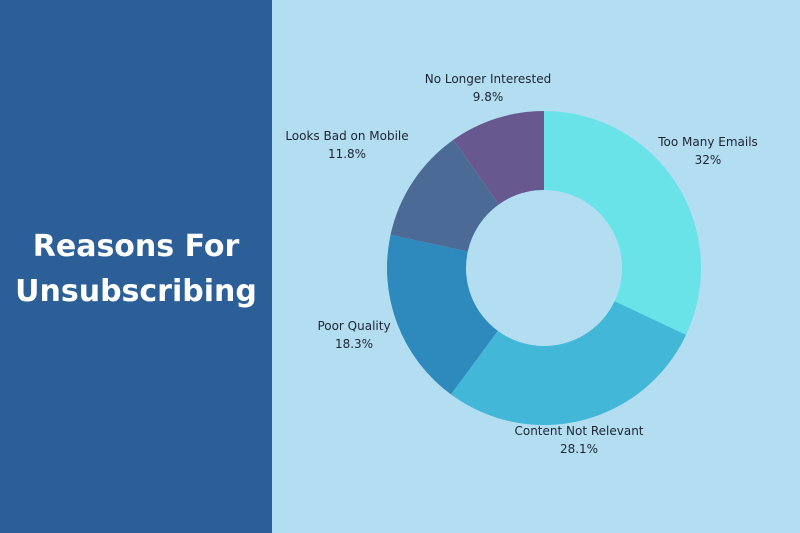 This screenshot has height=533, width=800. What do you see at coordinates (578, 431) in the screenshot?
I see `slice-label-content-not-relevant: Content Not Relevant` at bounding box center [578, 431].